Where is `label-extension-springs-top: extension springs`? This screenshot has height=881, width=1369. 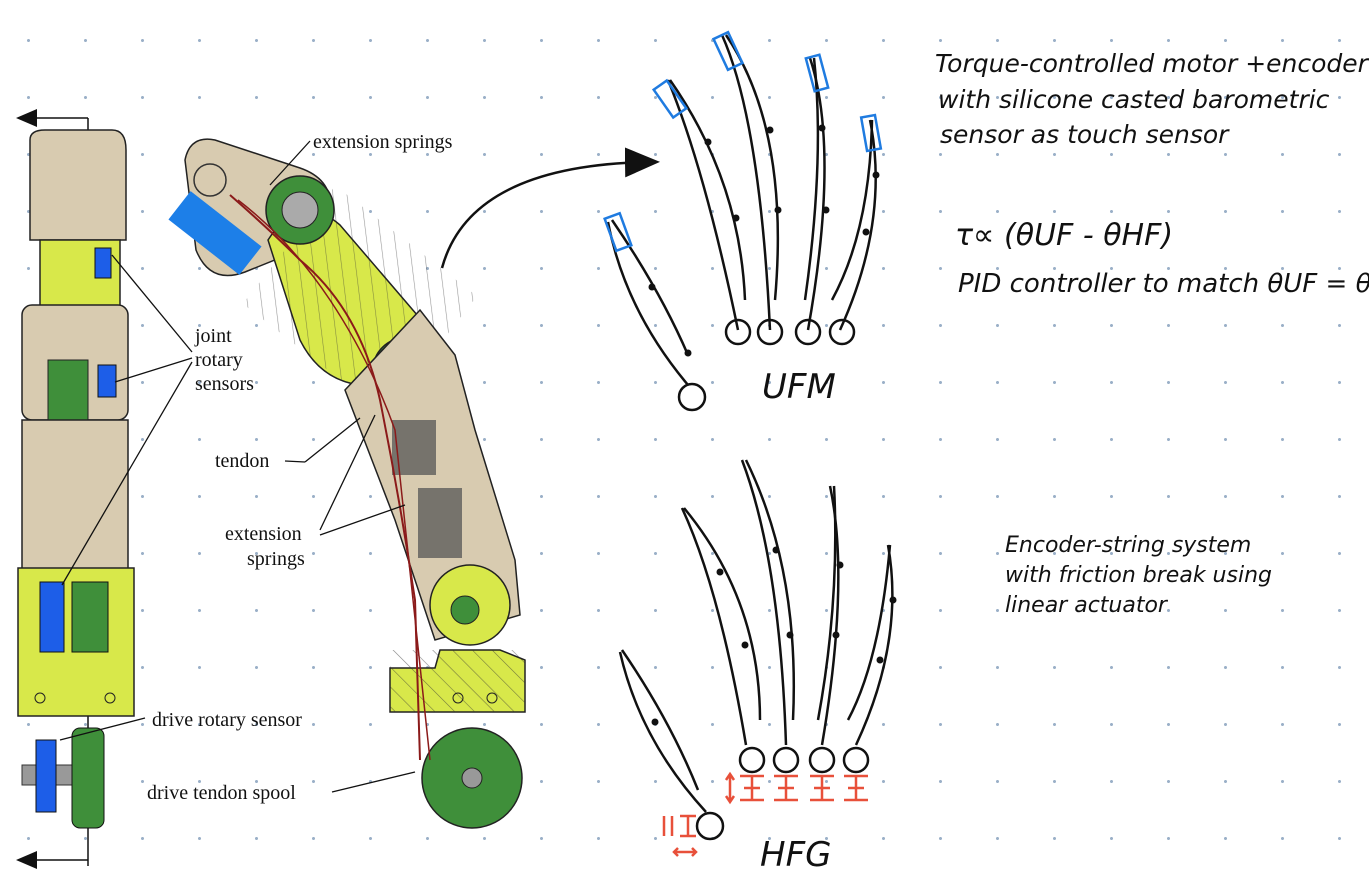
label-extension-springs-top: extension springs is located at coordinates (383, 142).